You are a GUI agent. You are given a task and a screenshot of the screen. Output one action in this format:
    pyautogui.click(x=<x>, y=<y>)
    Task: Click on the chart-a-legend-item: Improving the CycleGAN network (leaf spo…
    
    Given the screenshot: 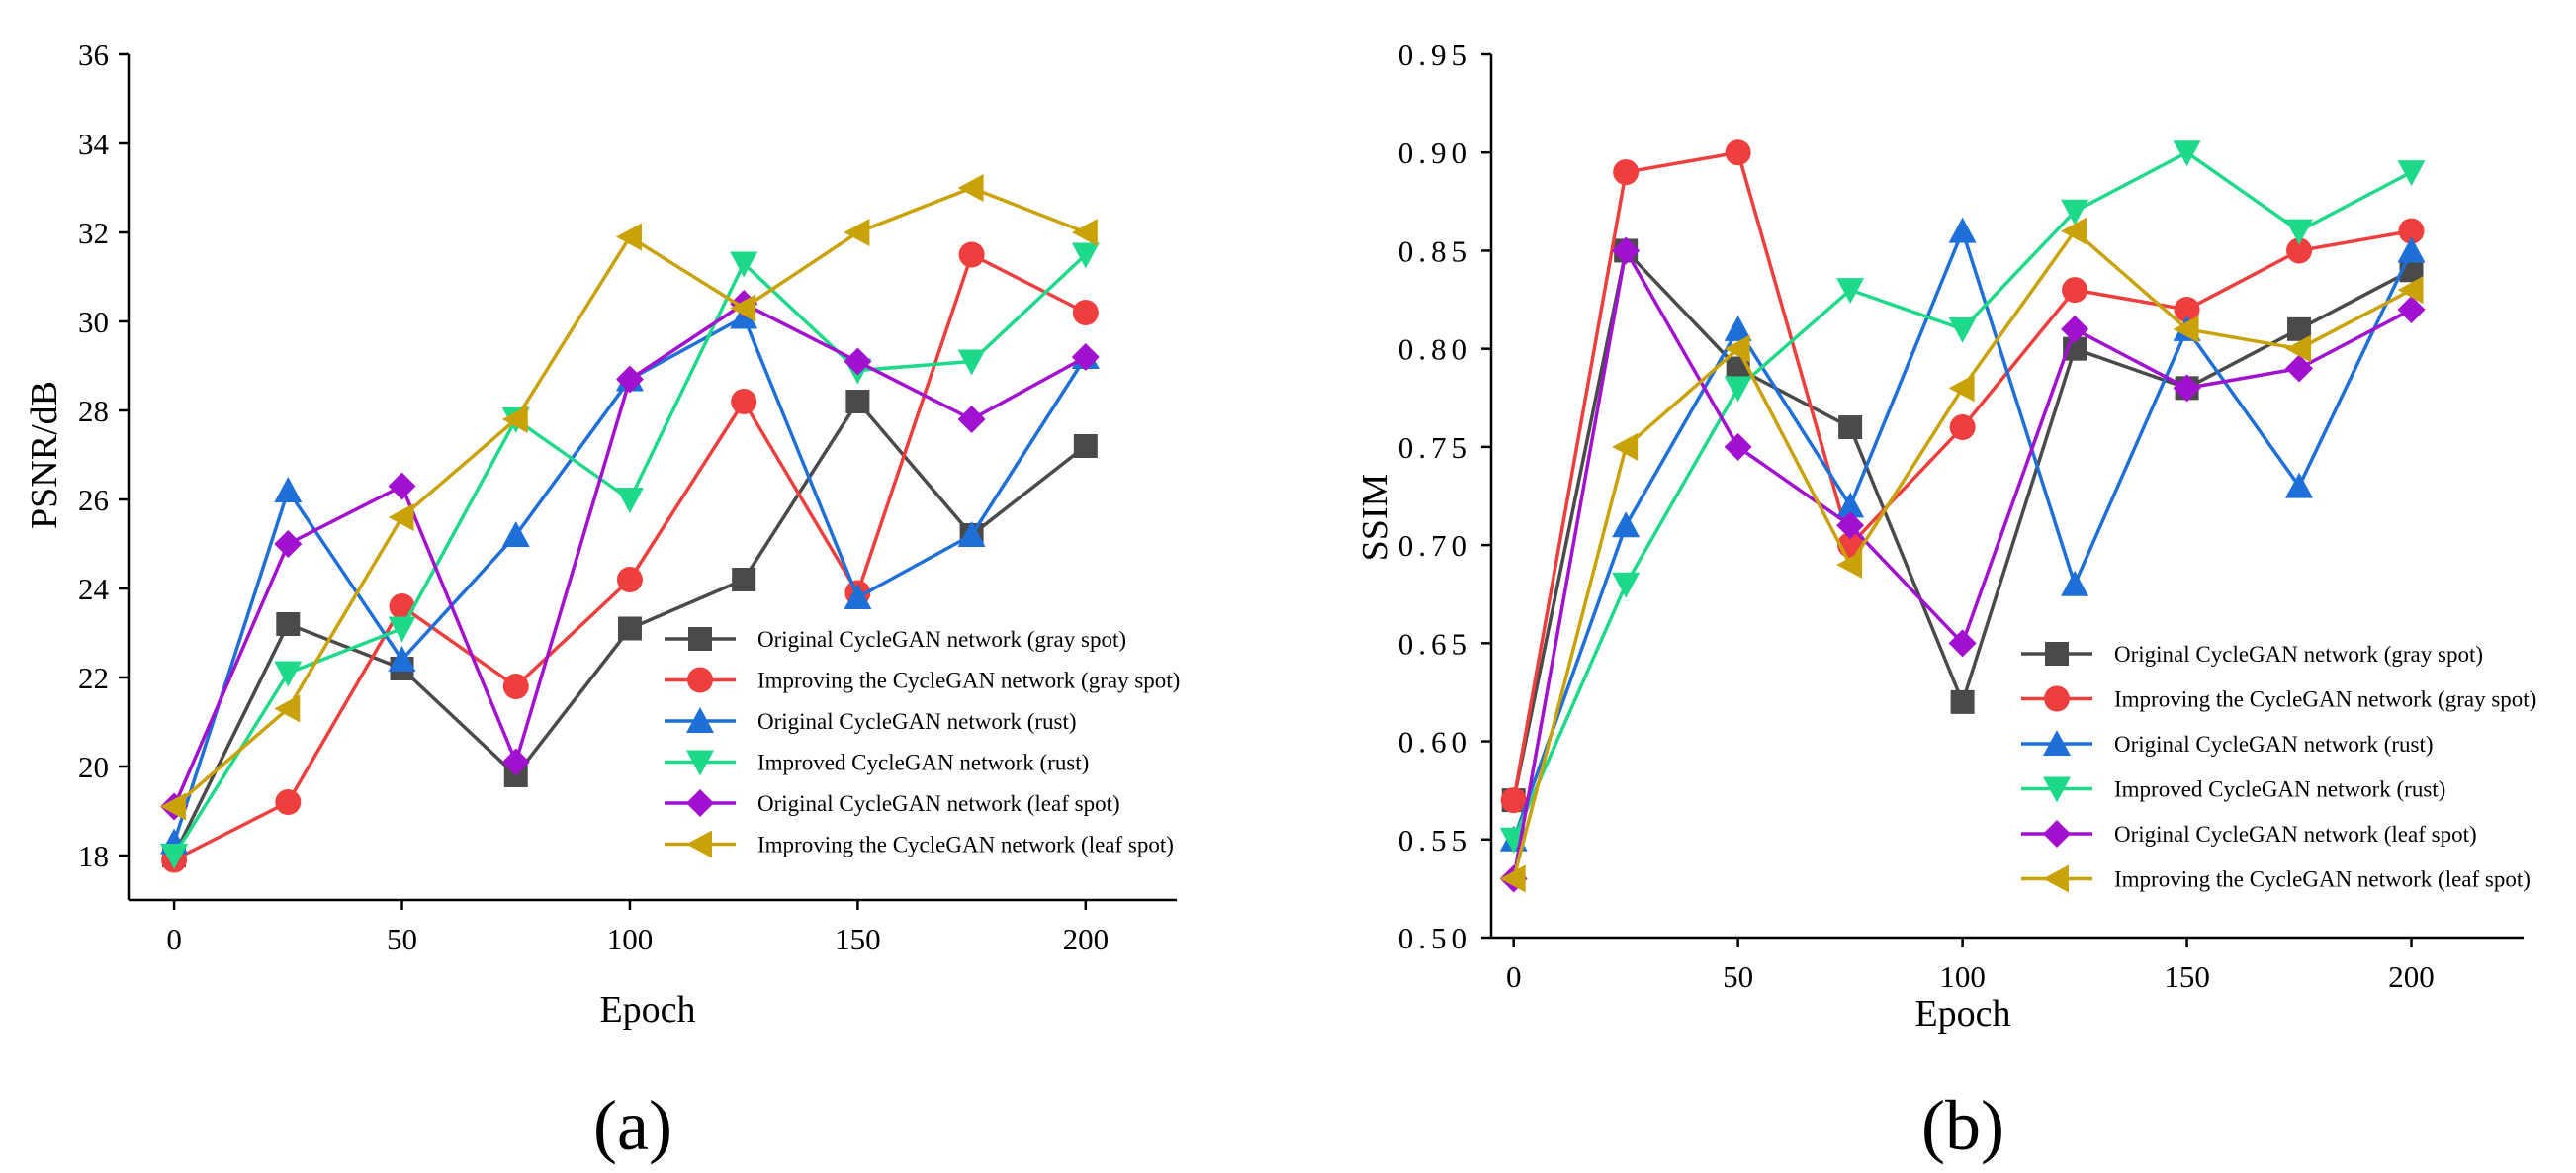 What is the action you would take?
    pyautogui.click(x=919, y=844)
    